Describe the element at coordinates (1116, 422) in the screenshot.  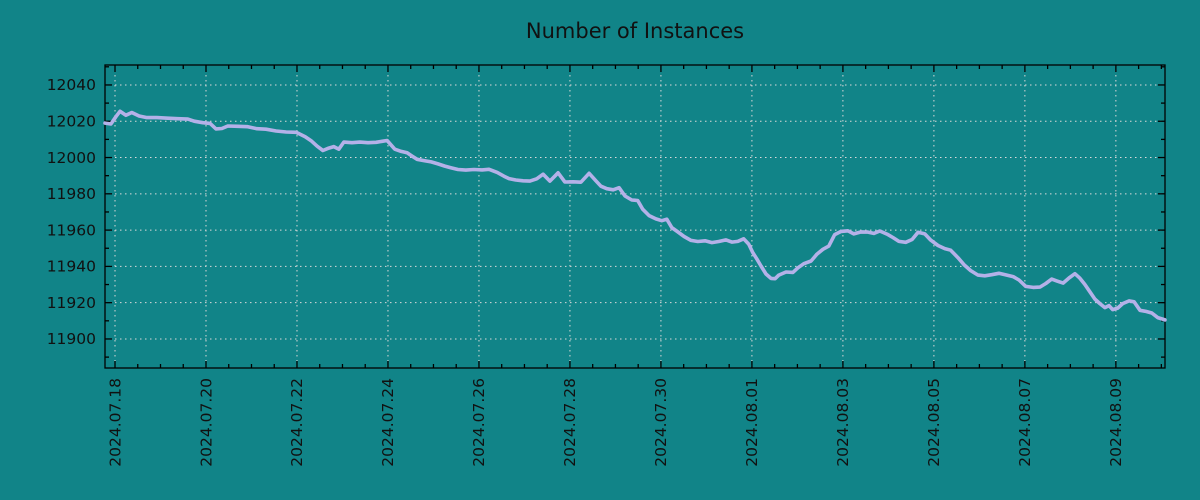
I see `x-tick-label: 2024.08.09` at that location.